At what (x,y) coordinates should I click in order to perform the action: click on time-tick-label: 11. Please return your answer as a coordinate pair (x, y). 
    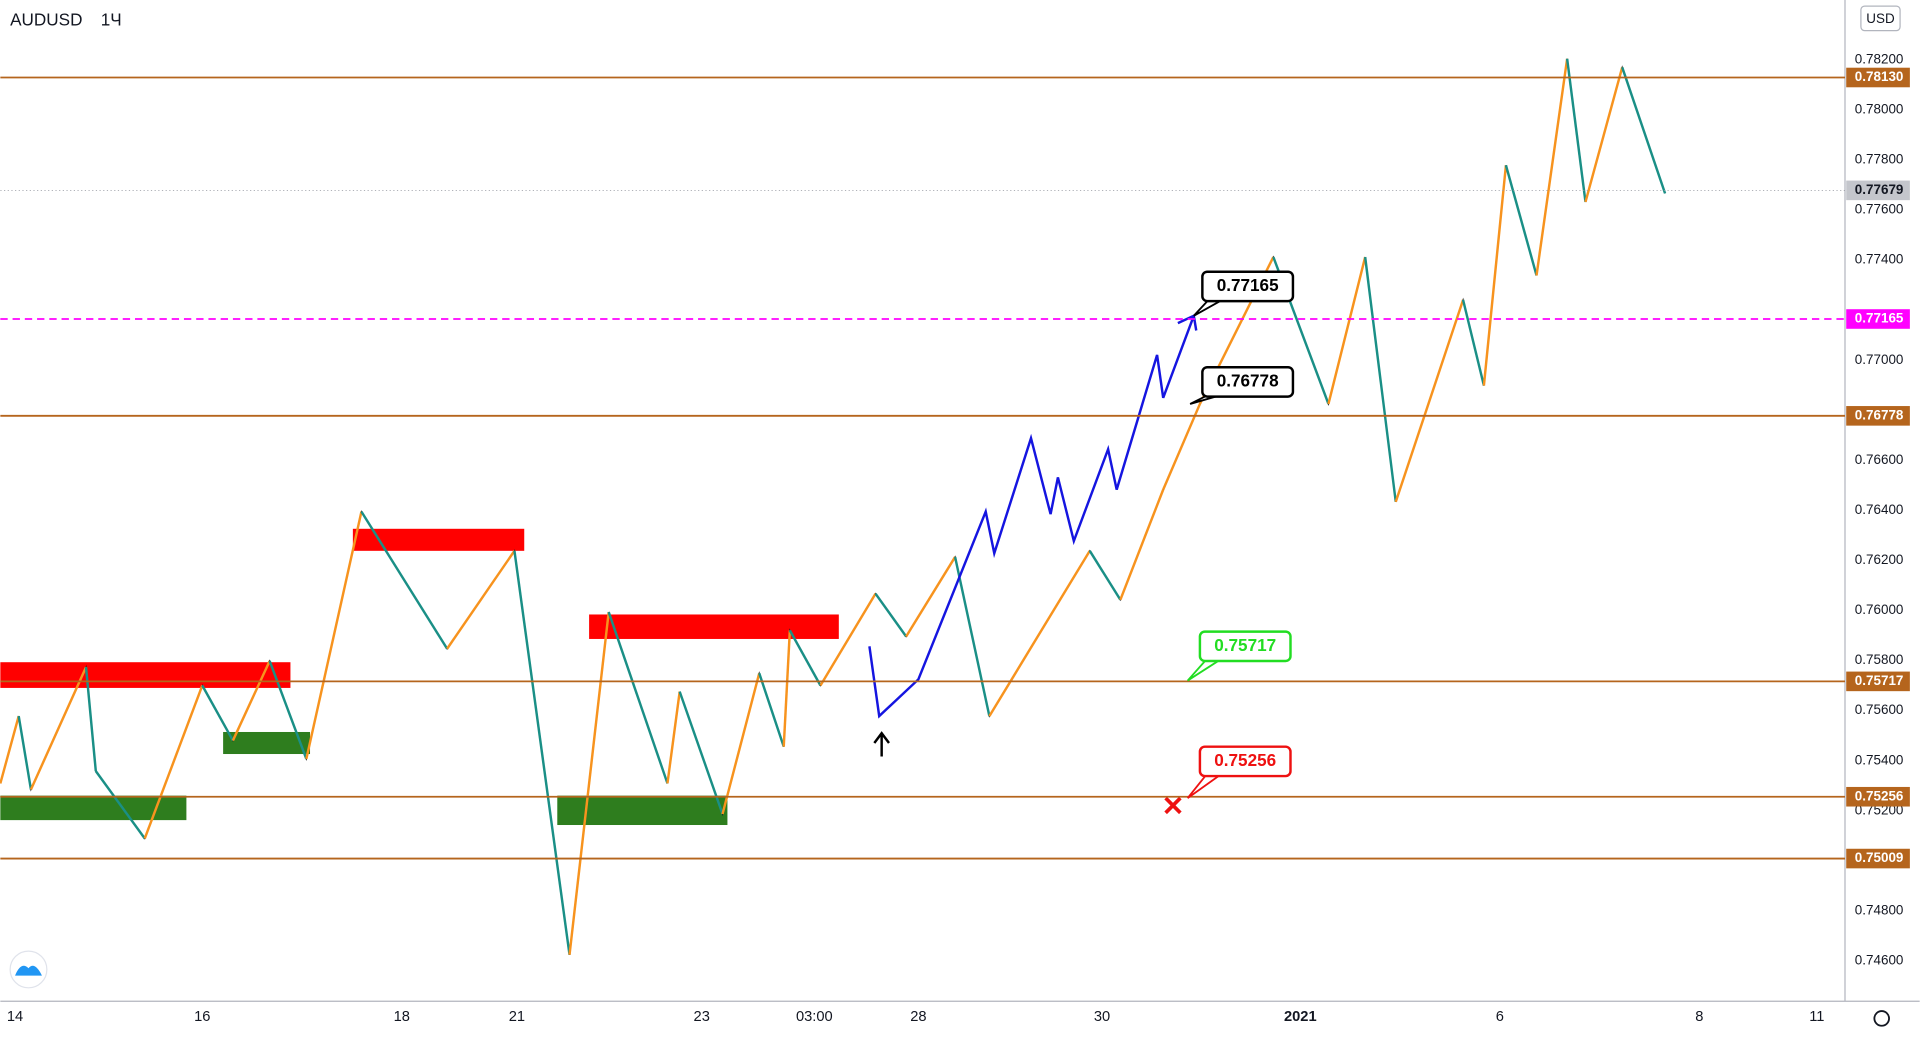
    Looking at the image, I should click on (1816, 1017).